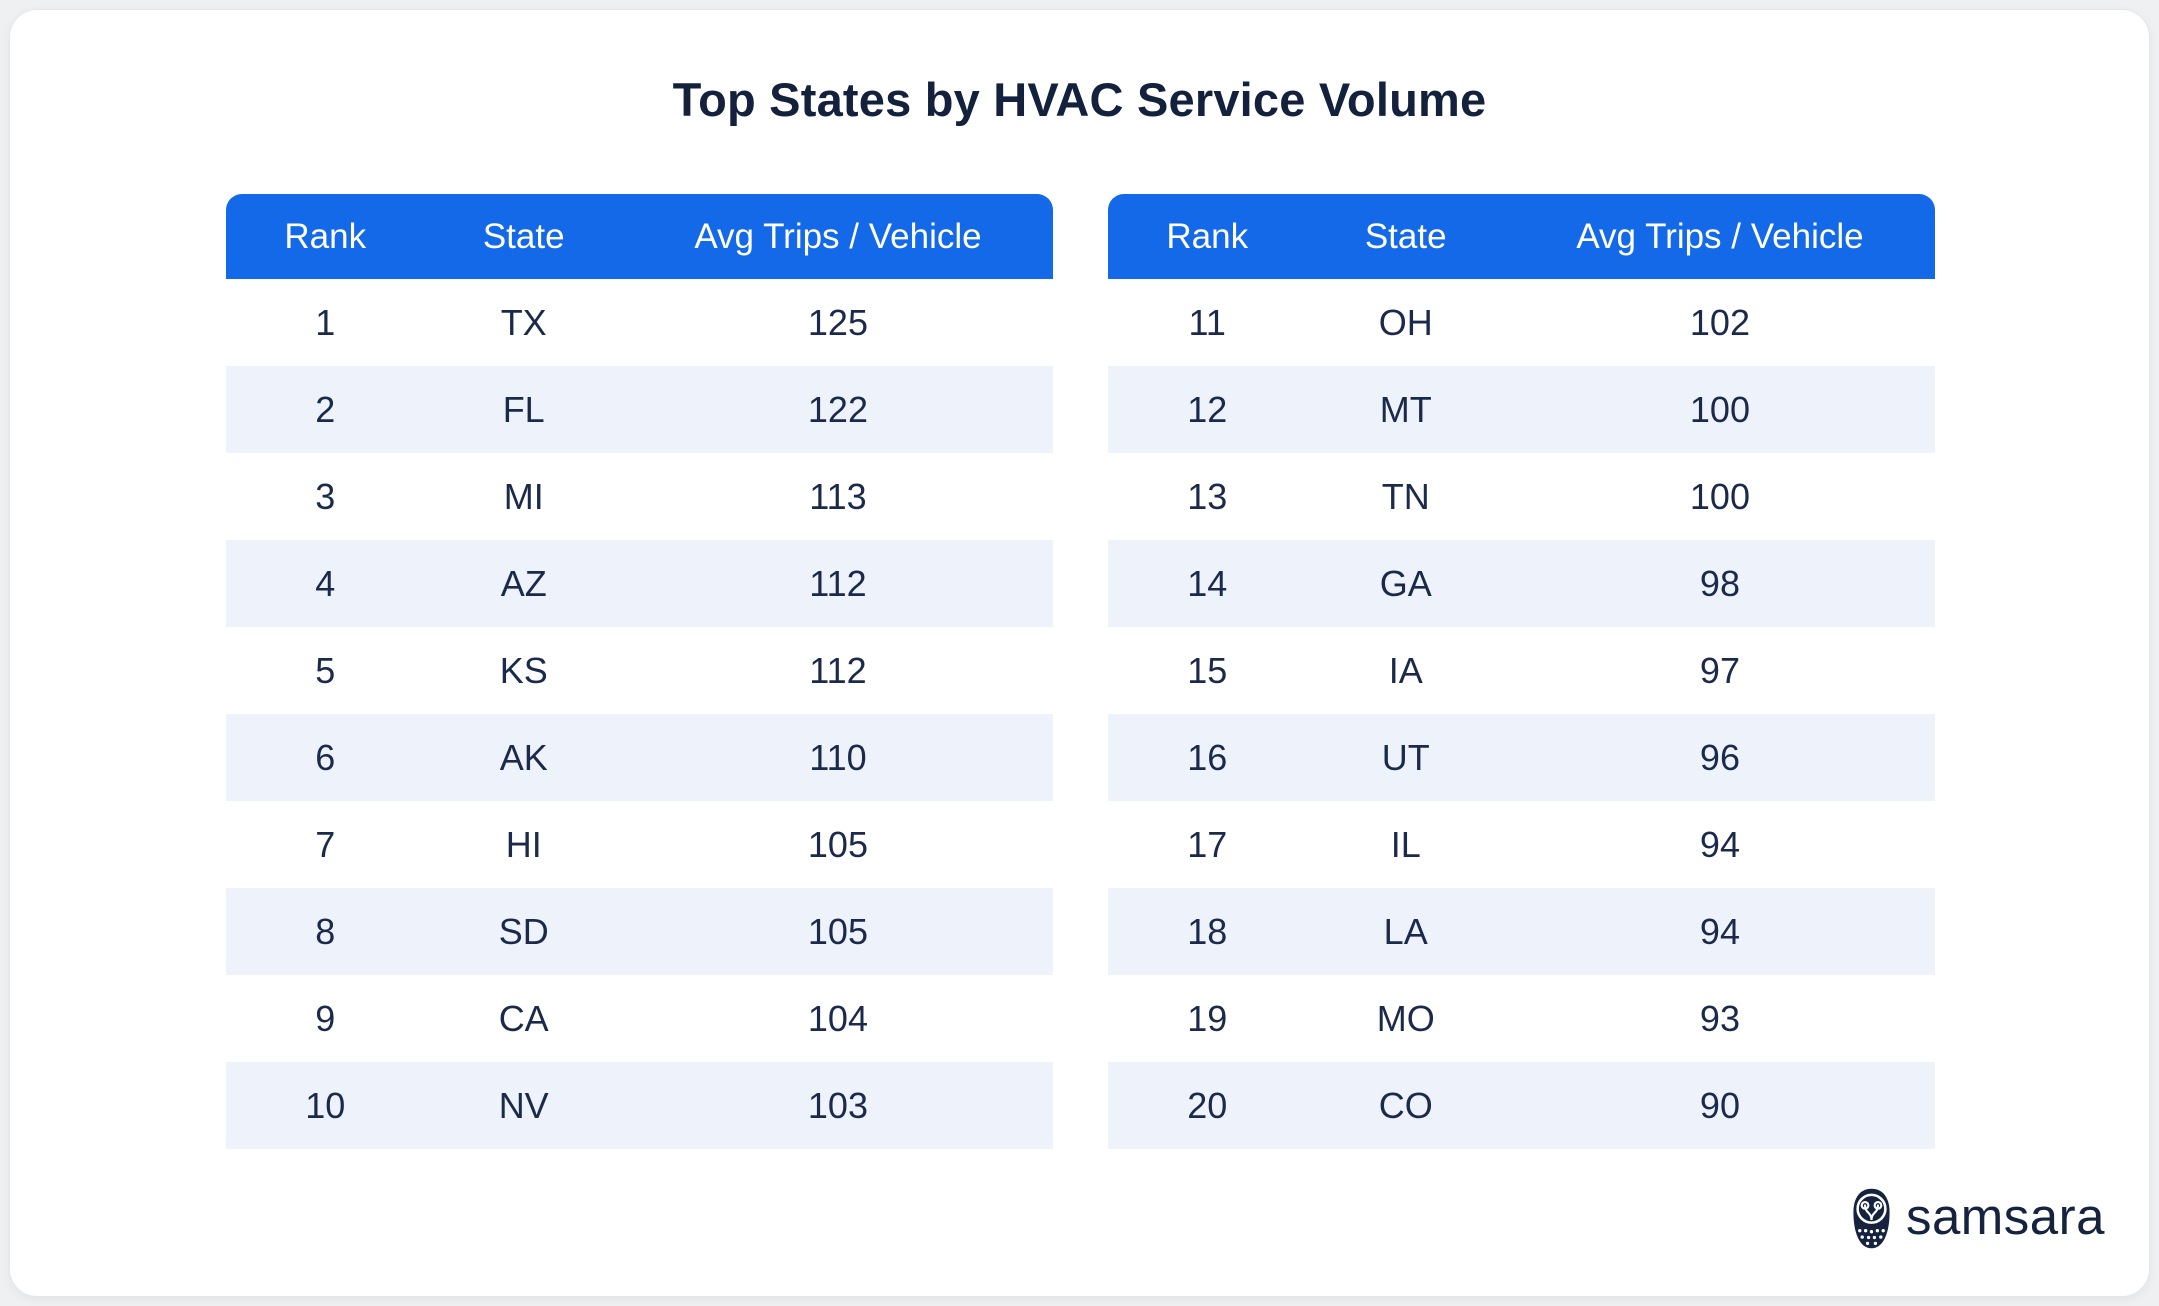 The width and height of the screenshot is (2159, 1306). What do you see at coordinates (325, 931) in the screenshot?
I see `rank-cell: 8` at bounding box center [325, 931].